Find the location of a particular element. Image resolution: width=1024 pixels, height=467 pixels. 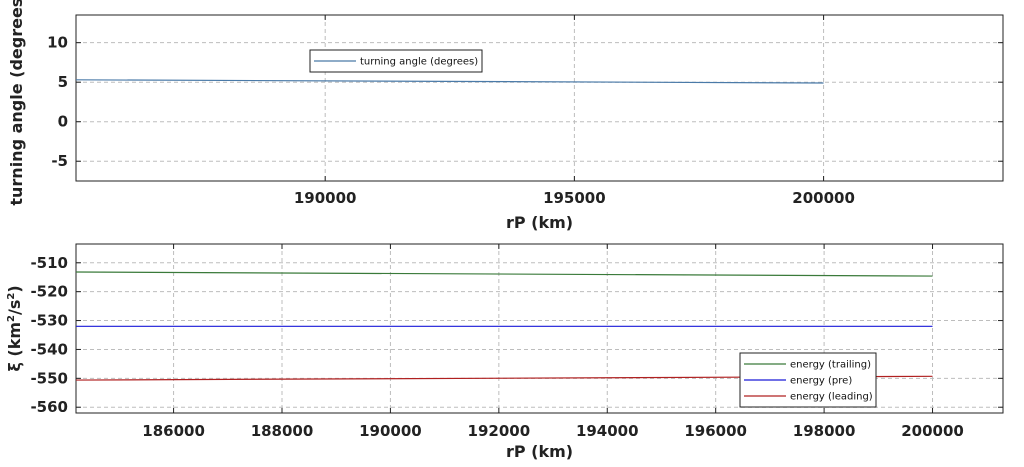

legend-label-2: energy (pre) is located at coordinates (821, 381).